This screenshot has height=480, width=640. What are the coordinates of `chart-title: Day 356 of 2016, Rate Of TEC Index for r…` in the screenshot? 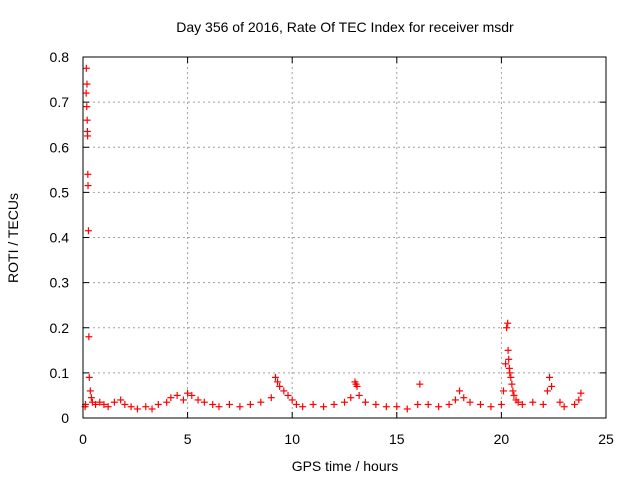 It's located at (345, 27).